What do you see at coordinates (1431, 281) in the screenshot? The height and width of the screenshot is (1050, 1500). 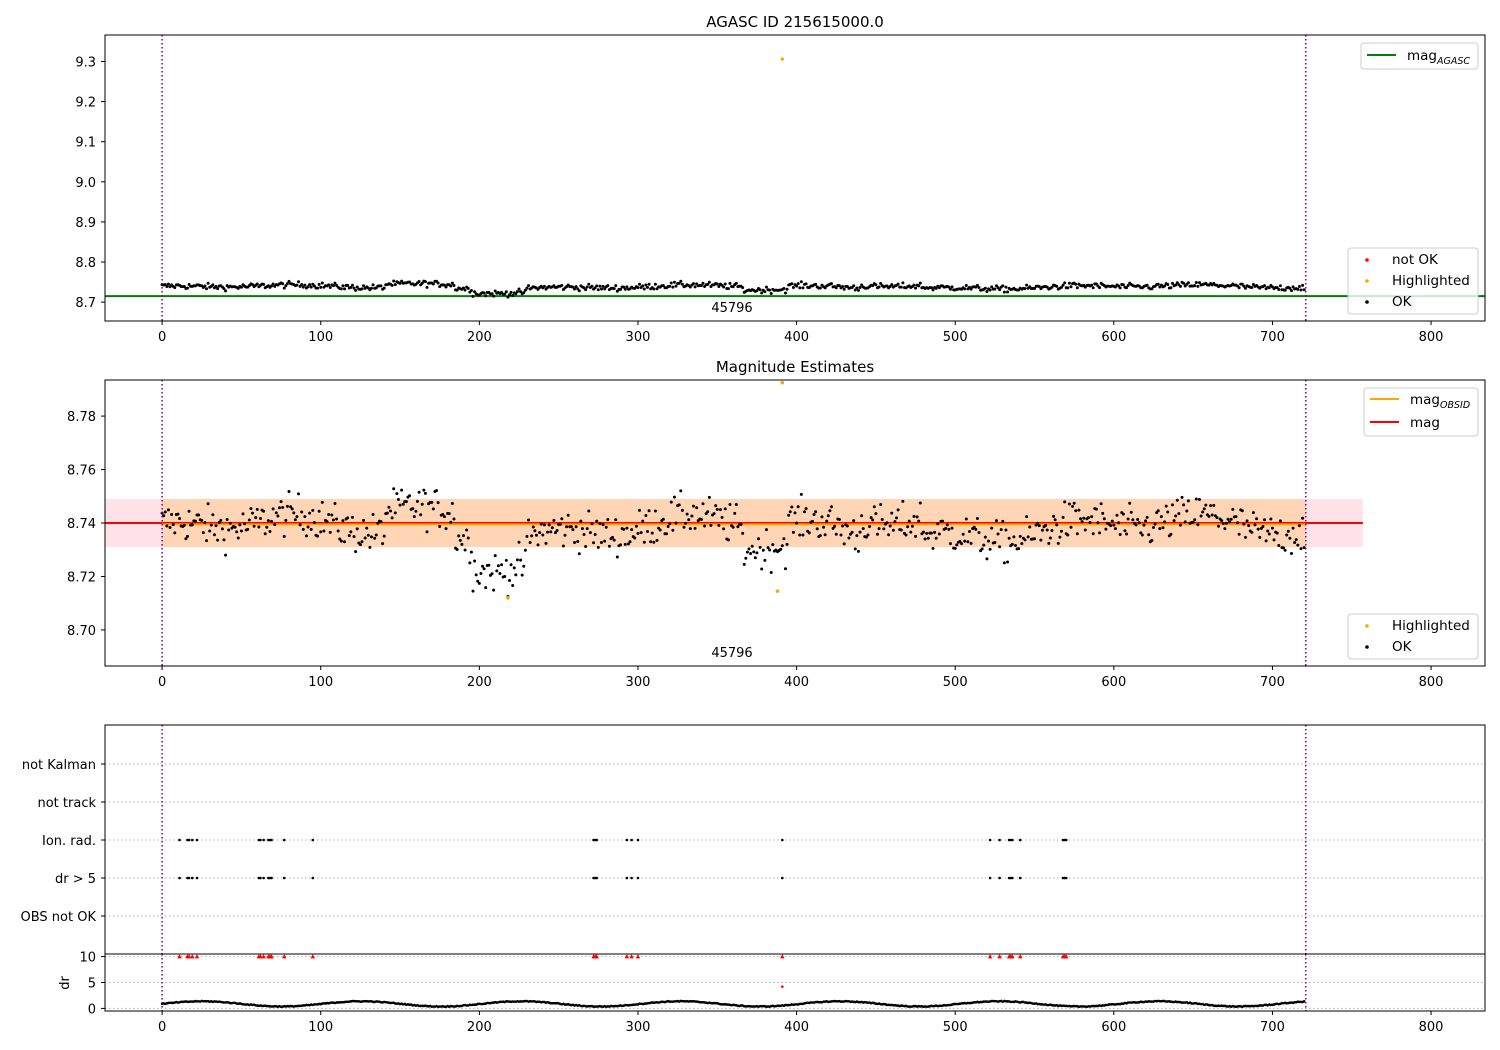 I see `legend-label-highlighted: Highlighted` at bounding box center [1431, 281].